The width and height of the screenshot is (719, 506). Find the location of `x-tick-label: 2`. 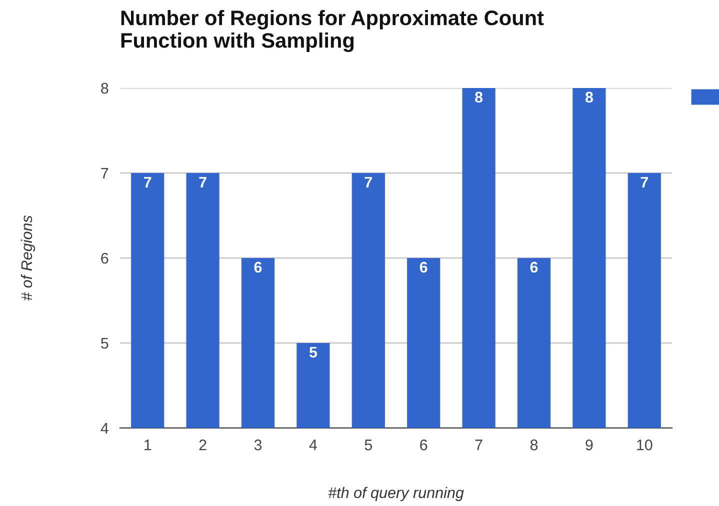

x-tick-label: 2 is located at coordinates (202, 445).